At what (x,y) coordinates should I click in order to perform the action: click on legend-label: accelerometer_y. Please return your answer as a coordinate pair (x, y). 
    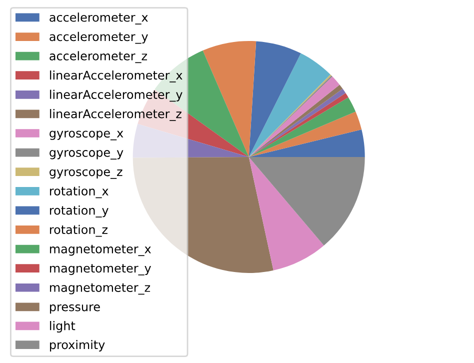
    Looking at the image, I should click on (99, 38).